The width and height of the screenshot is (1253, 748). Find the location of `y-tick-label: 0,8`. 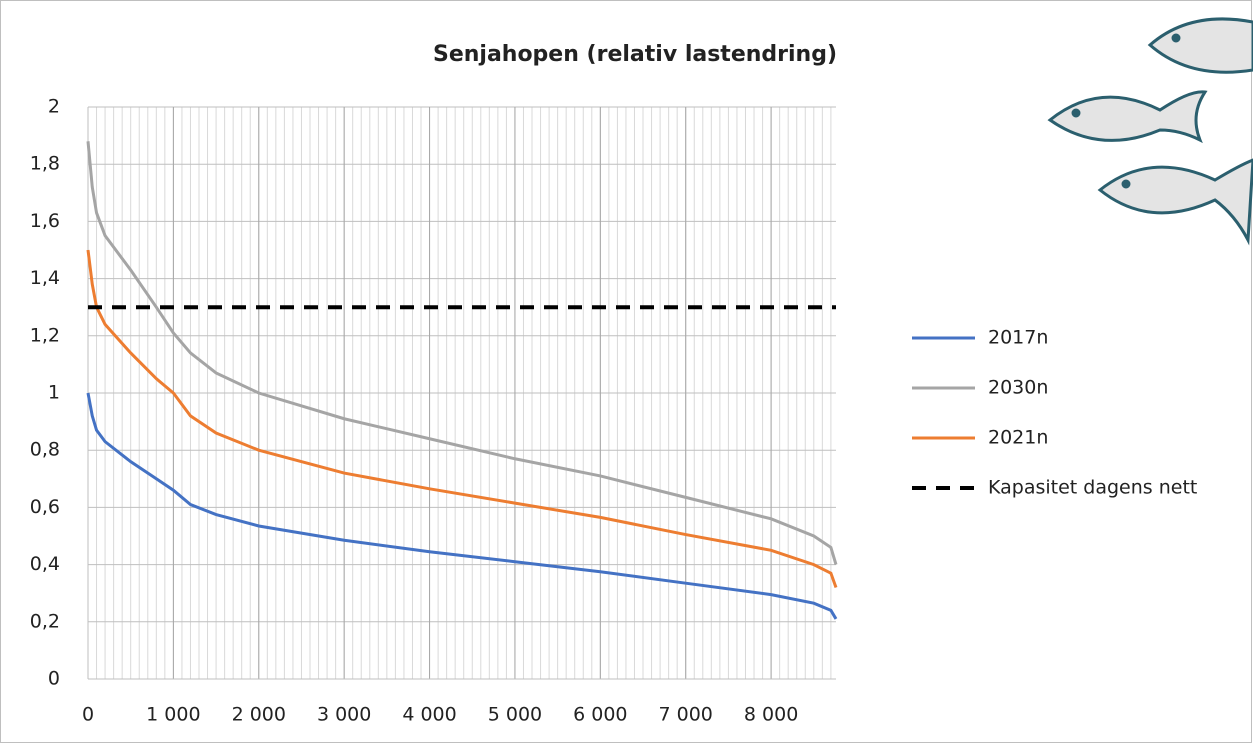

y-tick-label: 0,8 is located at coordinates (45, 450).